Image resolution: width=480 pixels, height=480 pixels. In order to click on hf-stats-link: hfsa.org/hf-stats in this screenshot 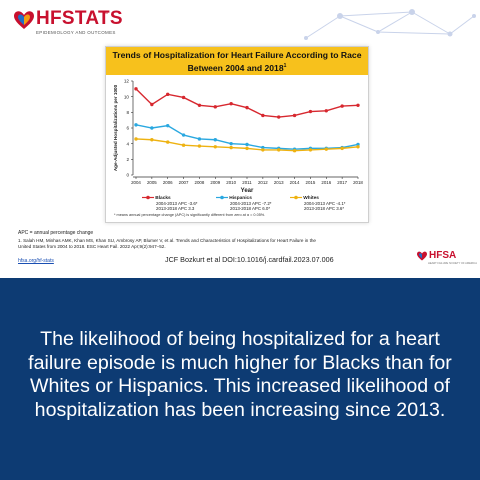, I will do `click(36, 261)`.